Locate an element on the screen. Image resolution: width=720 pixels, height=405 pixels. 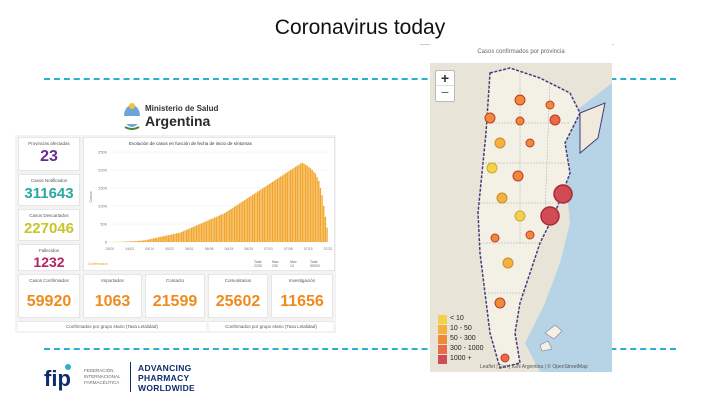
chart-legend: Confirmados is located at coordinates (98, 264).